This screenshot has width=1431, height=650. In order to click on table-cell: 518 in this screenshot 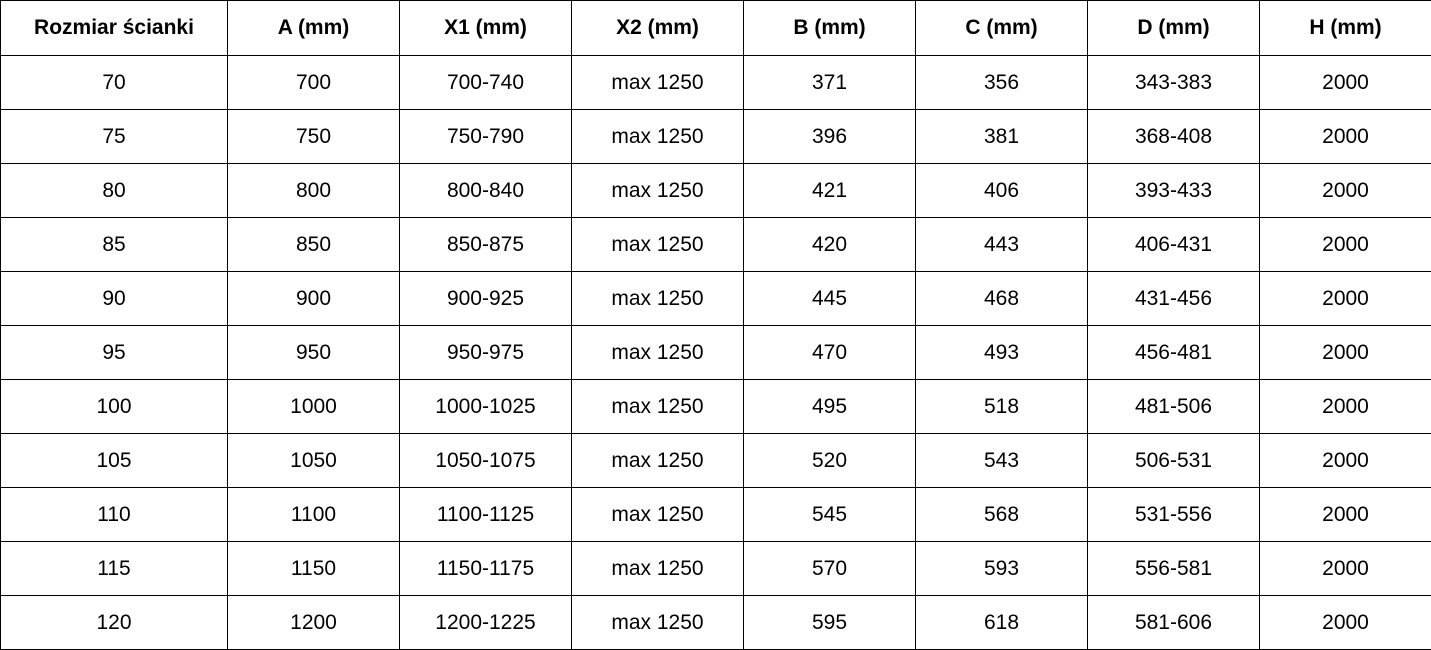, I will do `click(1002, 407)`.